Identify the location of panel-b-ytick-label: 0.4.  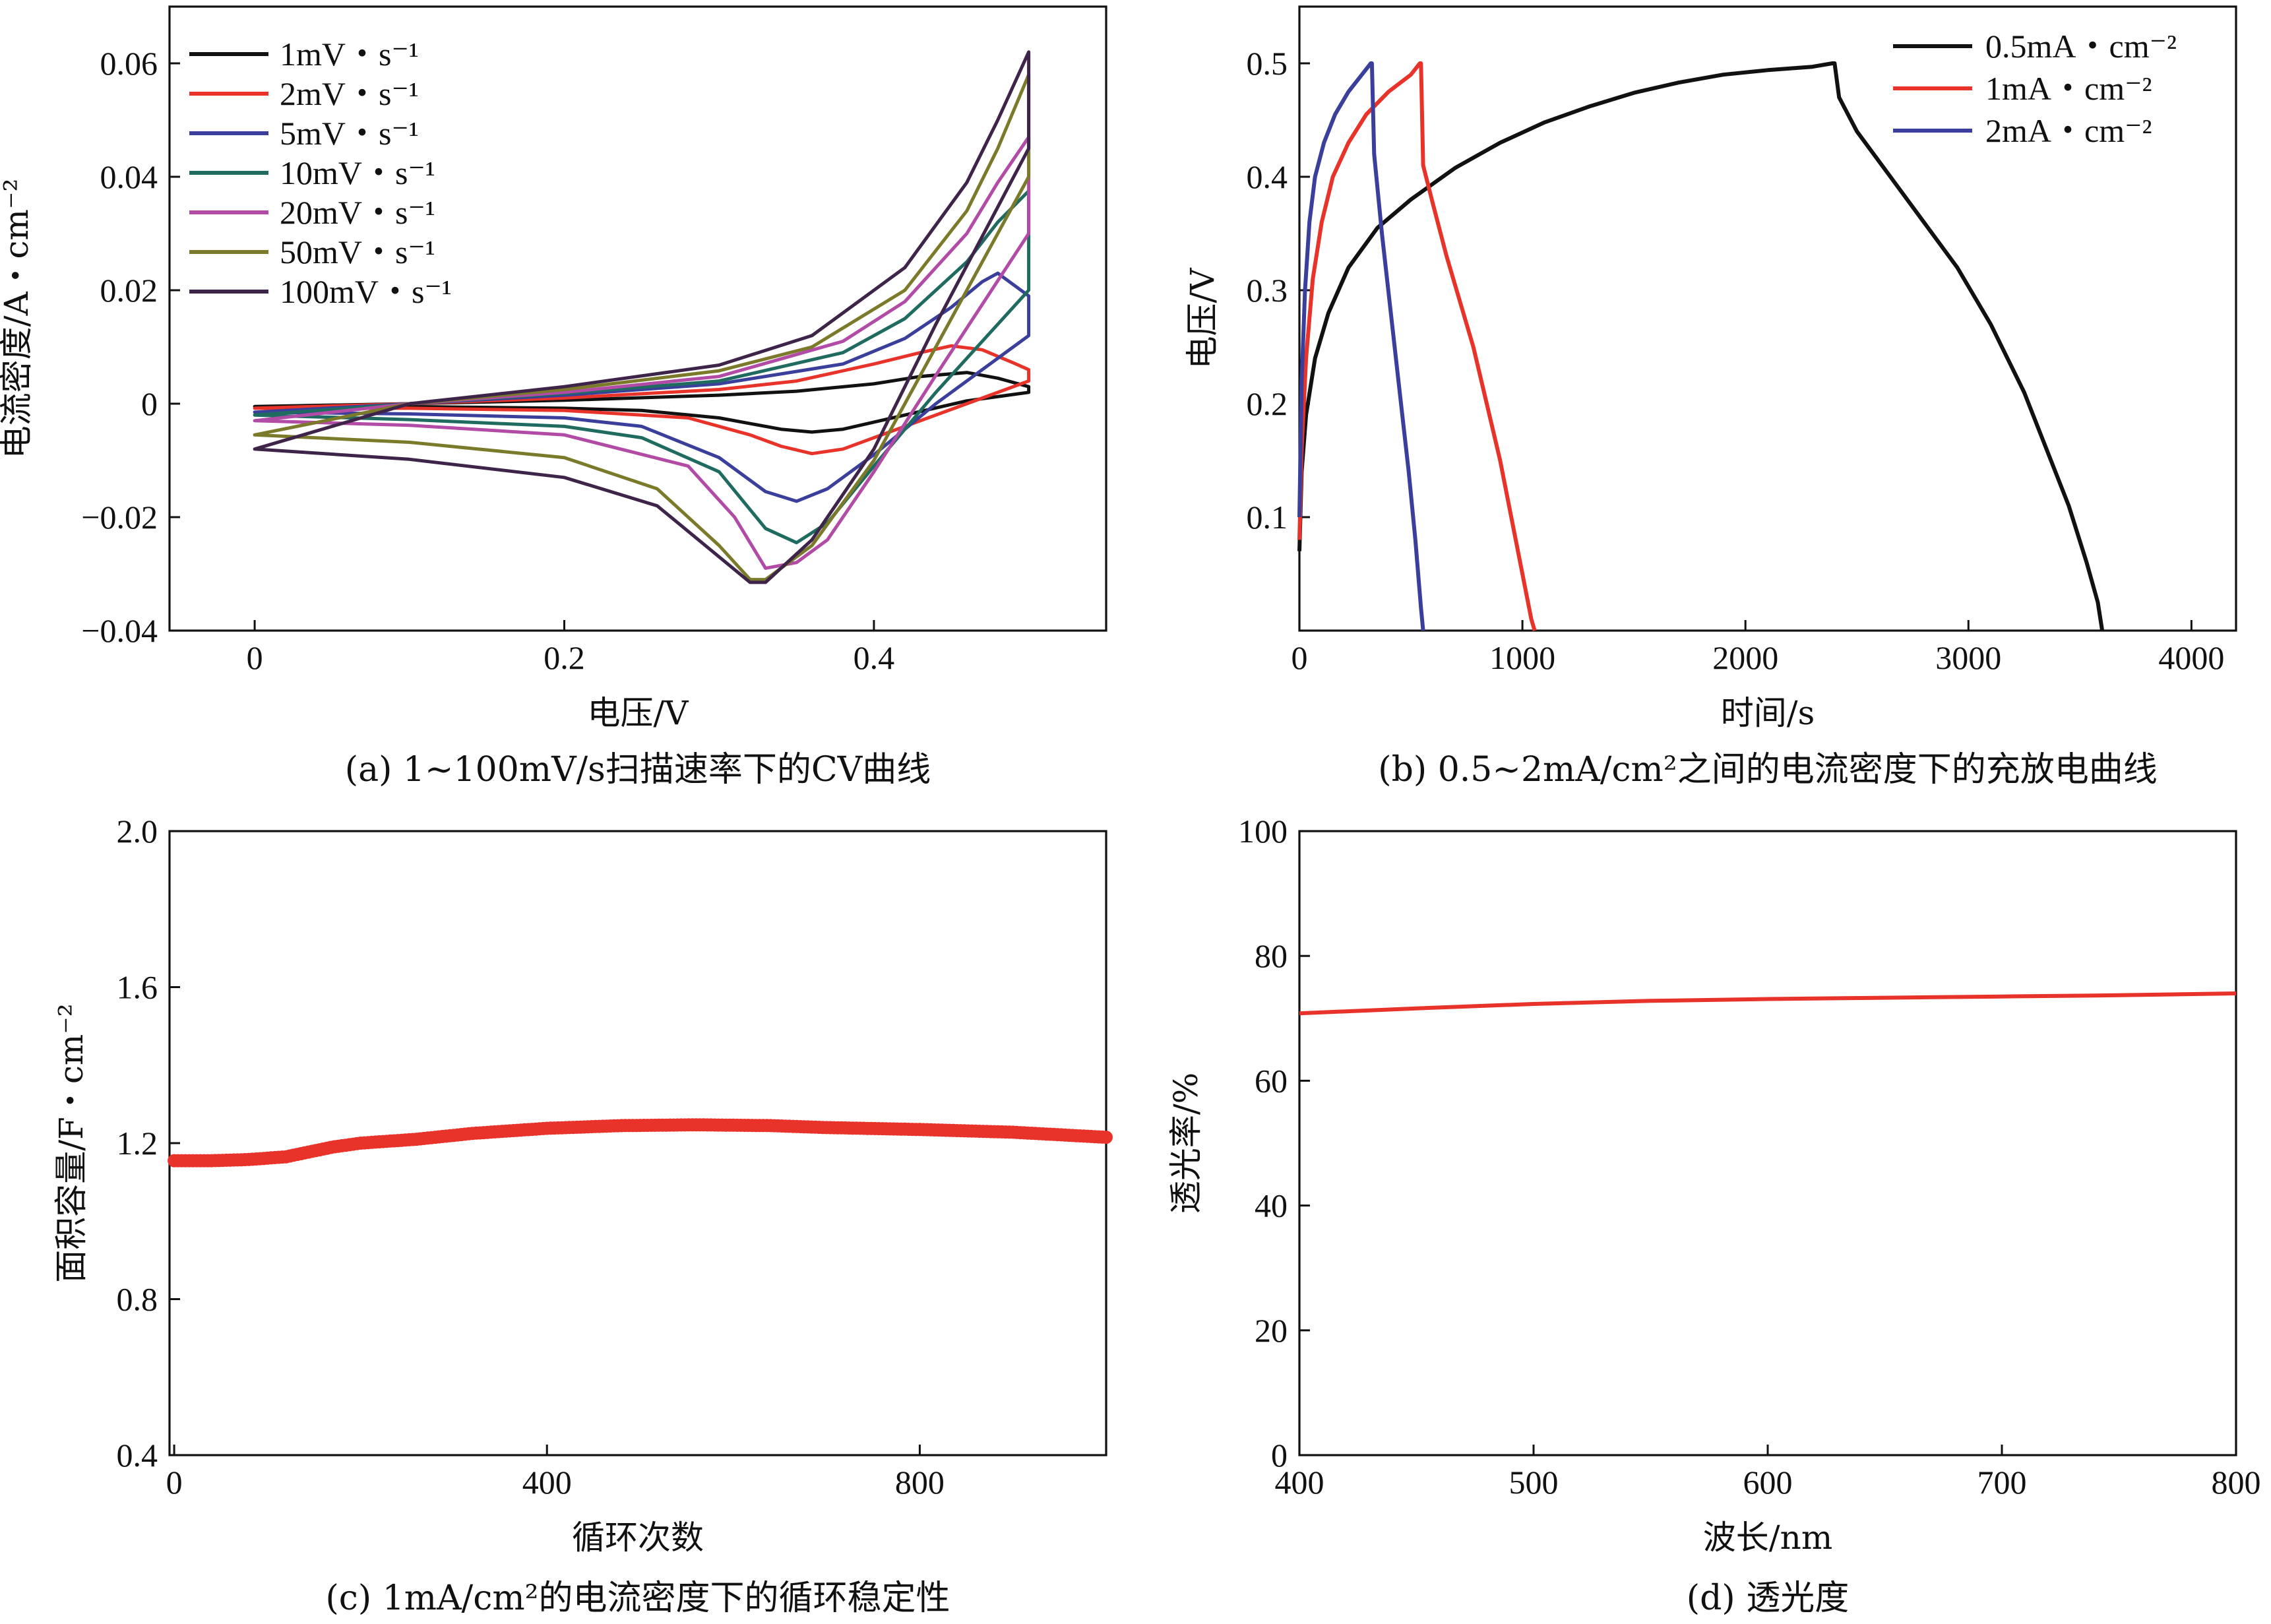
(1267, 176).